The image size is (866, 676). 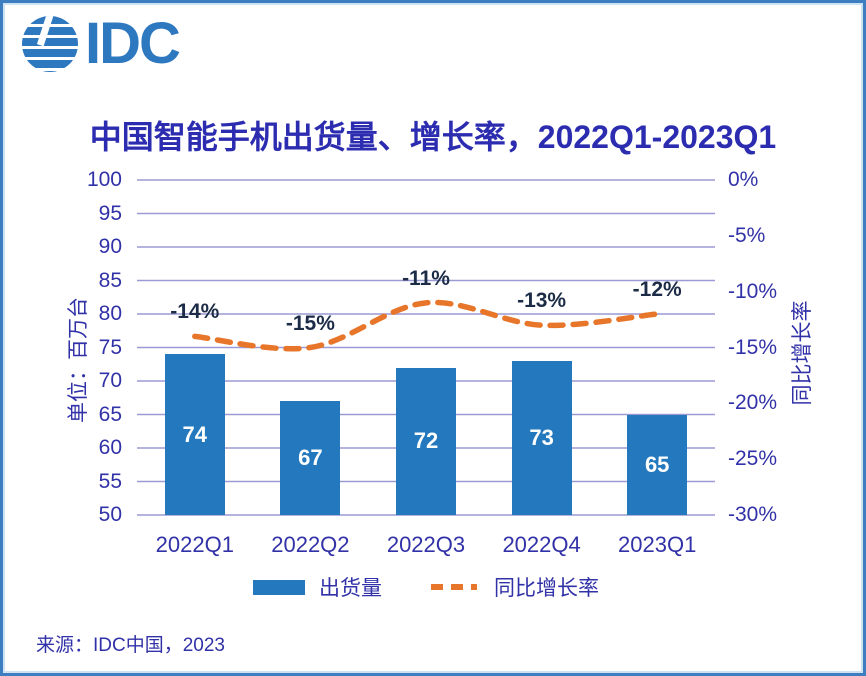 What do you see at coordinates (110, 313) in the screenshot?
I see `left-axis-tick: 80` at bounding box center [110, 313].